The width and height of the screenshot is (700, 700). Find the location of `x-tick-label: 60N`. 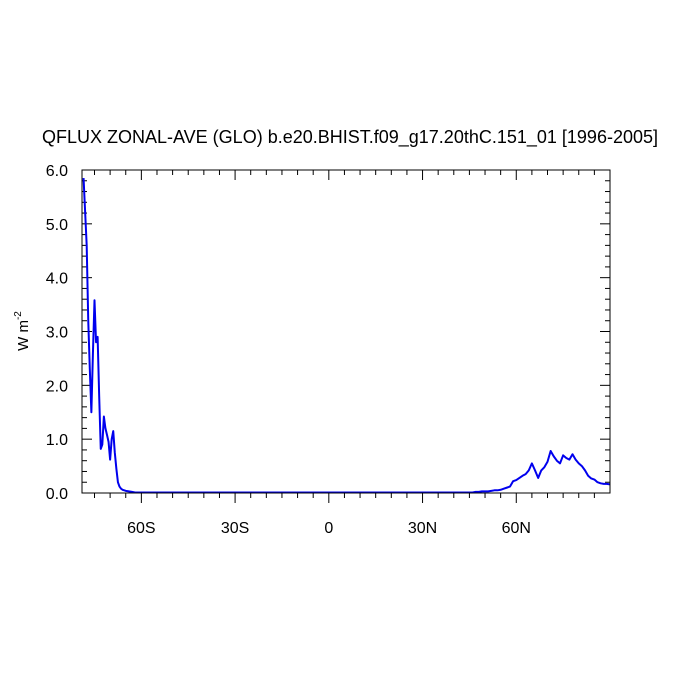

x-tick-label: 60N is located at coordinates (516, 528).